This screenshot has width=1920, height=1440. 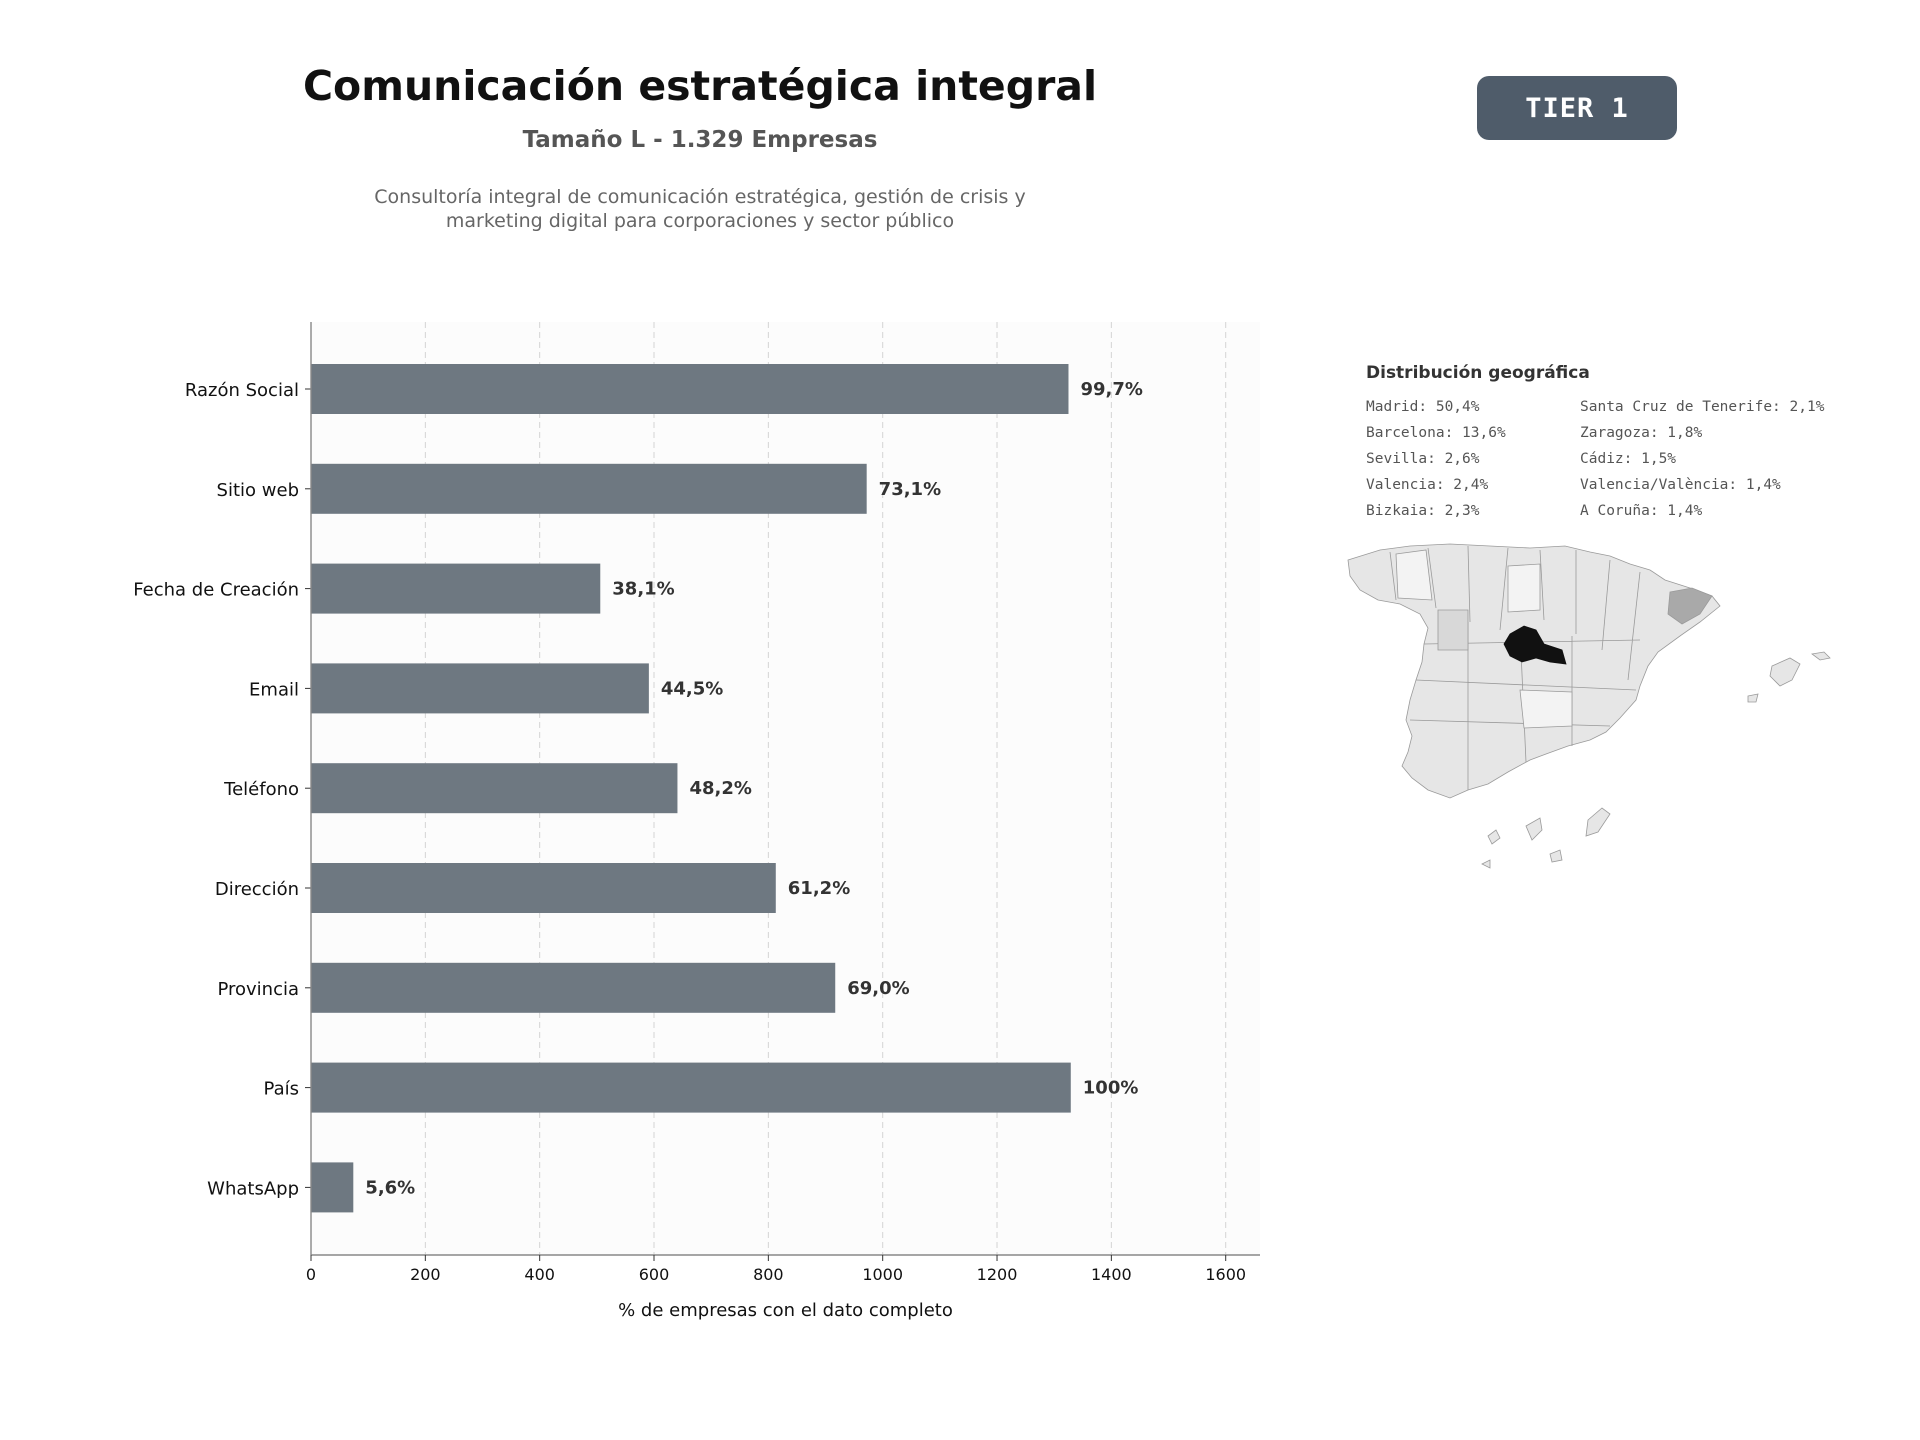 I want to click on page-title: Comunicación estratégica integral, so click(x=700, y=86).